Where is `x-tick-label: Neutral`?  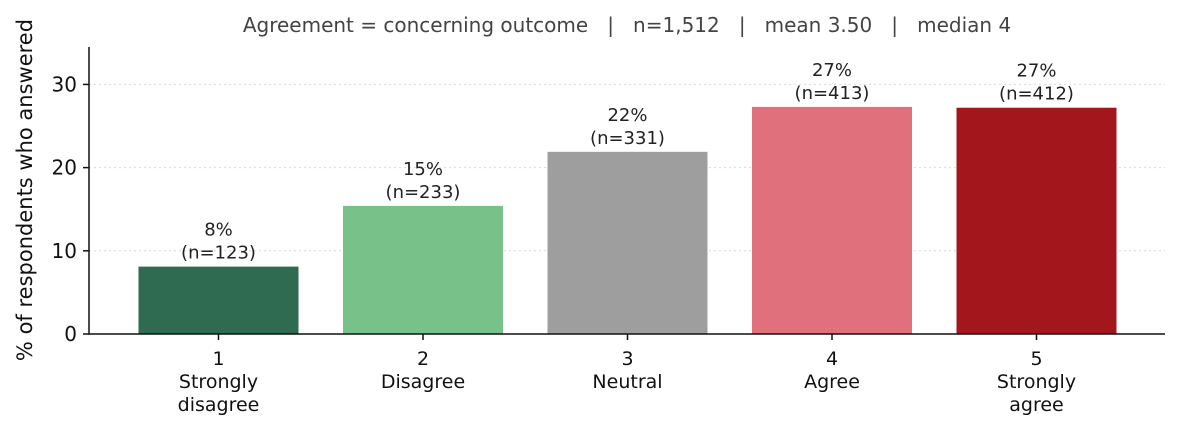 x-tick-label: Neutral is located at coordinates (627, 382).